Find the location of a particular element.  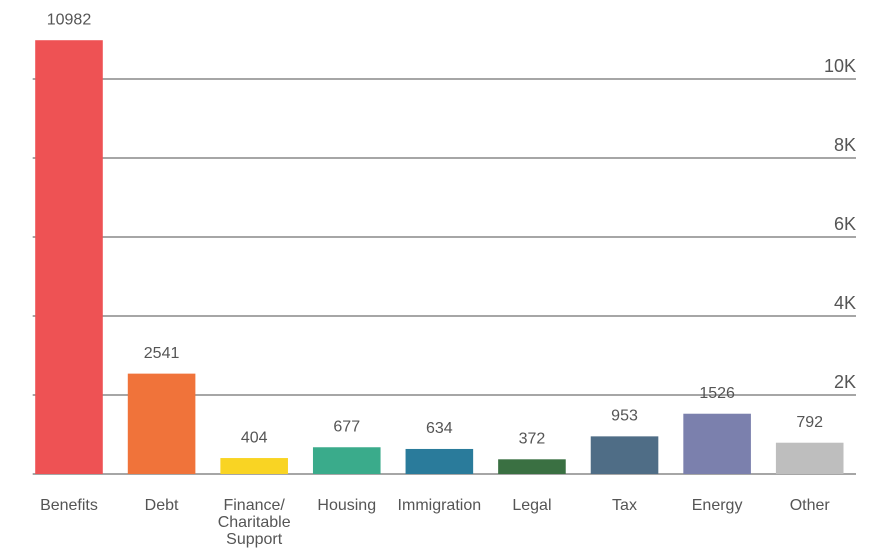

x-tick-label: Legal is located at coordinates (532, 505).